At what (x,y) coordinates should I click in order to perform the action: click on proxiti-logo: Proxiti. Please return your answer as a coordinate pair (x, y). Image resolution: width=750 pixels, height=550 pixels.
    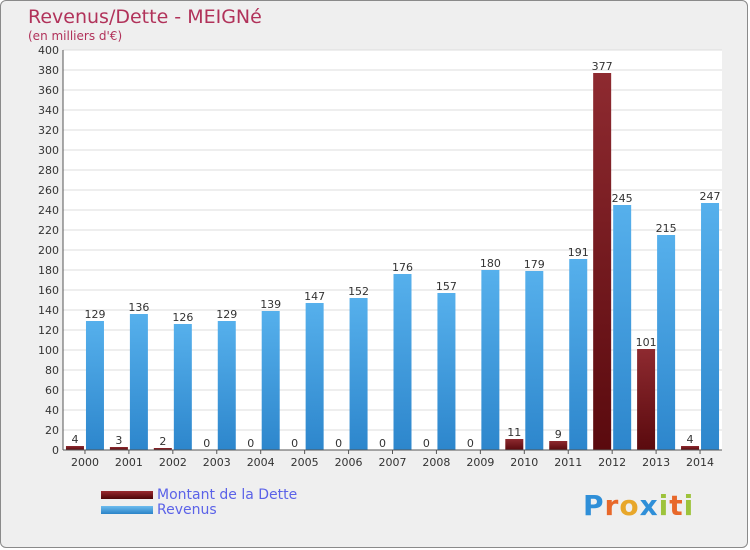
    Looking at the image, I should click on (638, 505).